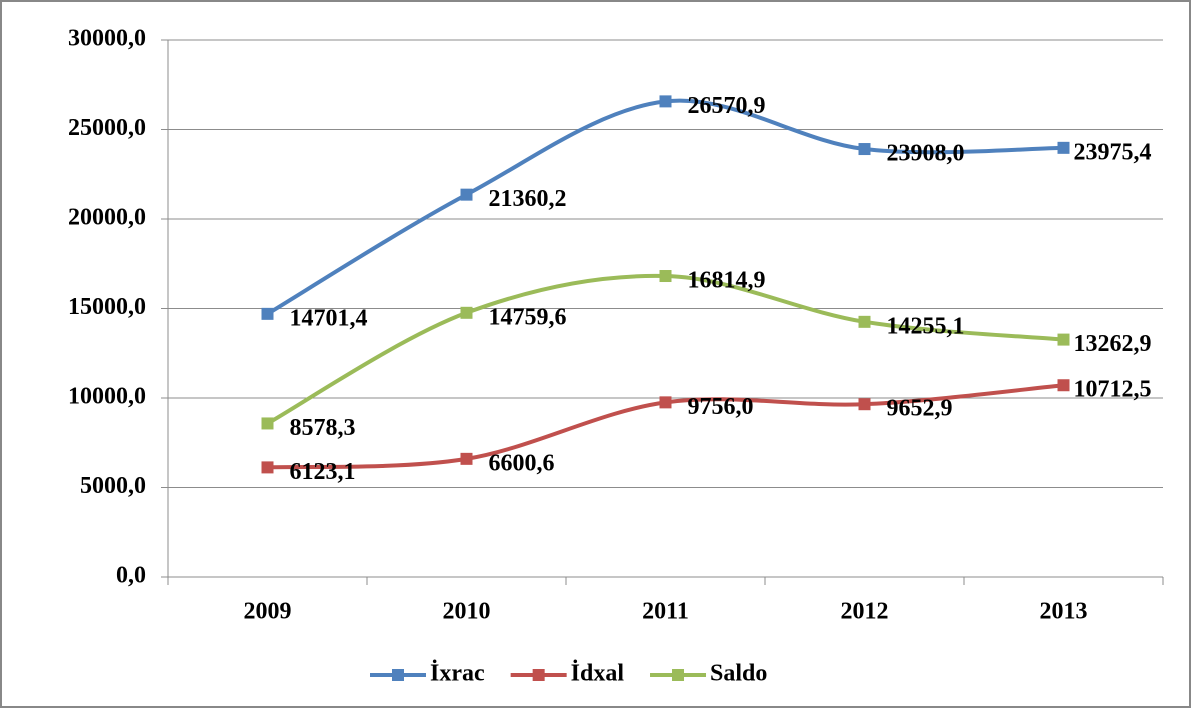 The height and width of the screenshot is (708, 1191). What do you see at coordinates (920, 409) in the screenshot?
I see `data-label: 9652,9` at bounding box center [920, 409].